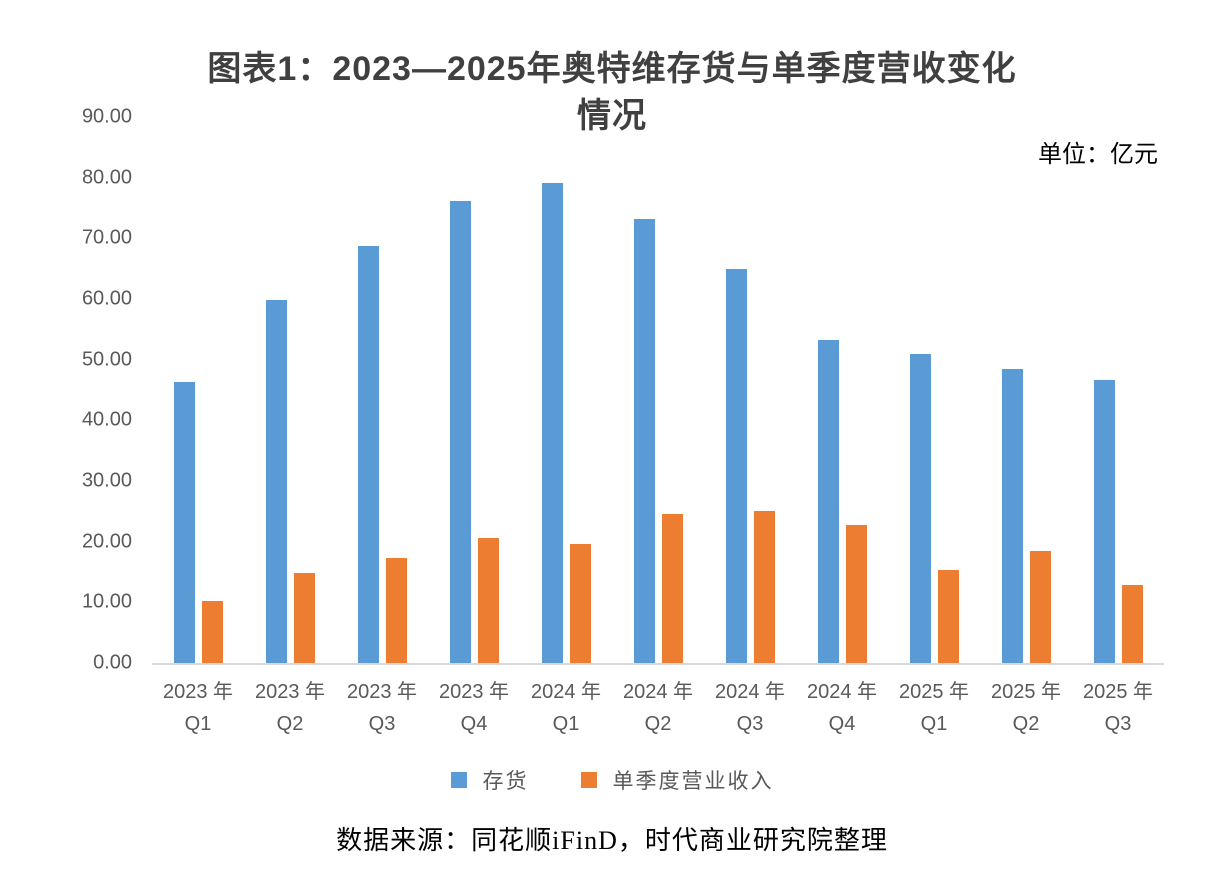 Image resolution: width=1224 pixels, height=876 pixels. I want to click on y-tick-label: 70.00, so click(106, 237).